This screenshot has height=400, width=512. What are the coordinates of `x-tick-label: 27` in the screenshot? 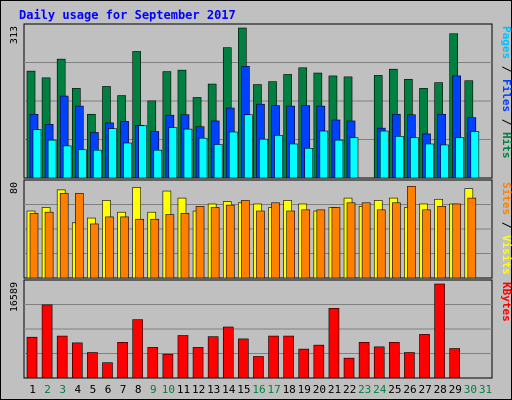 It's located at (424, 389).